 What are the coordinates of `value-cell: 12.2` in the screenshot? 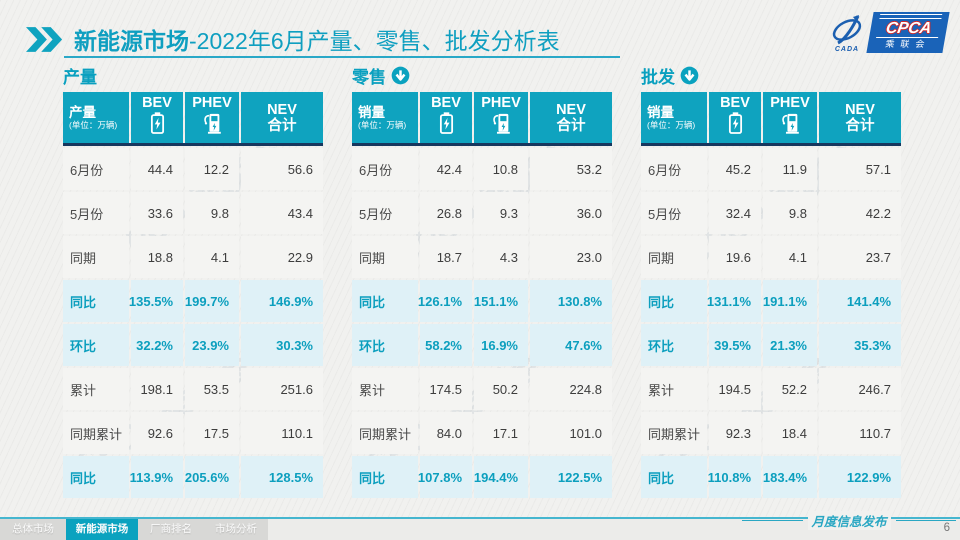 It's located at (212, 169).